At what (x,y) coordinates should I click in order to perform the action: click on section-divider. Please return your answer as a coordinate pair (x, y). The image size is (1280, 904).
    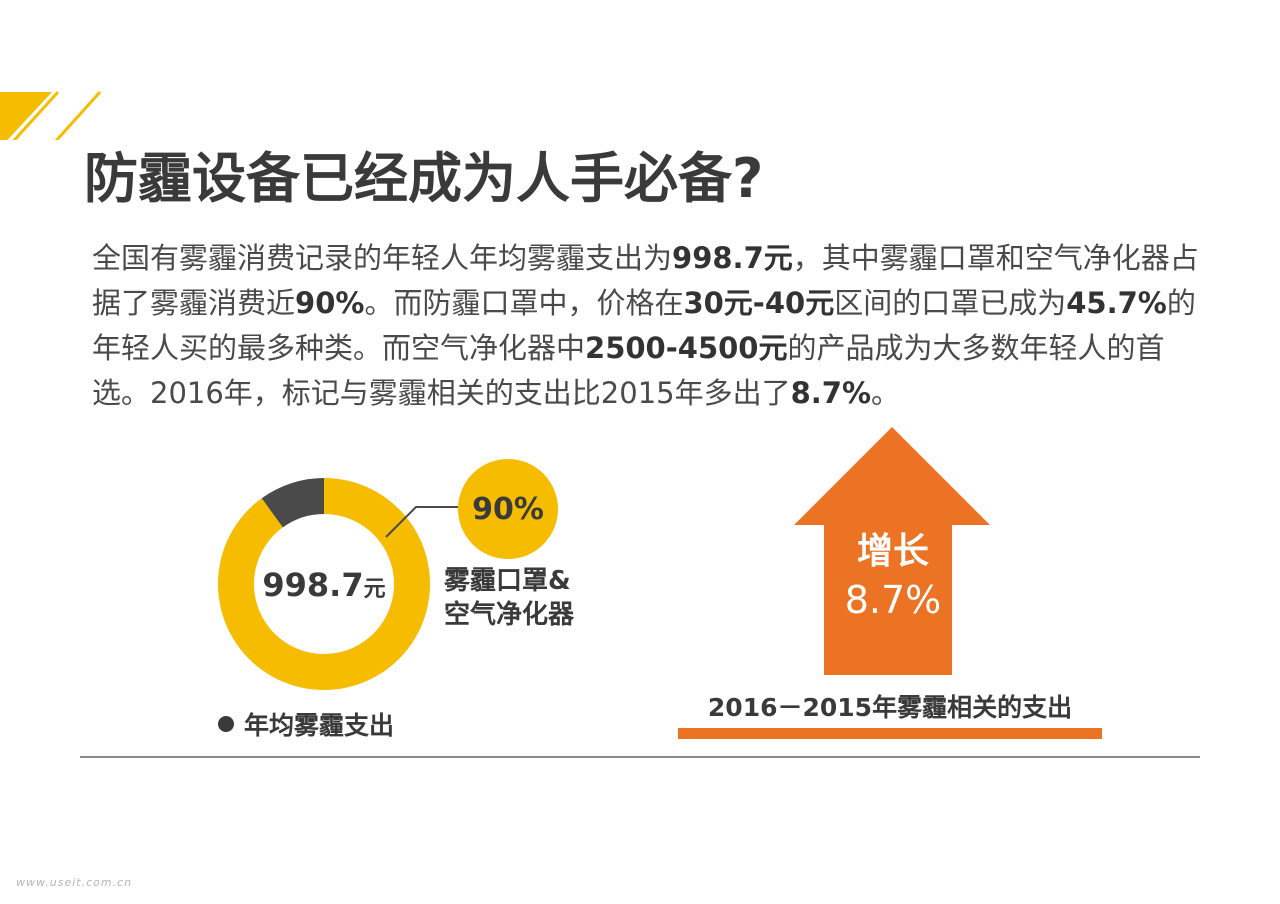
    Looking at the image, I should click on (640, 757).